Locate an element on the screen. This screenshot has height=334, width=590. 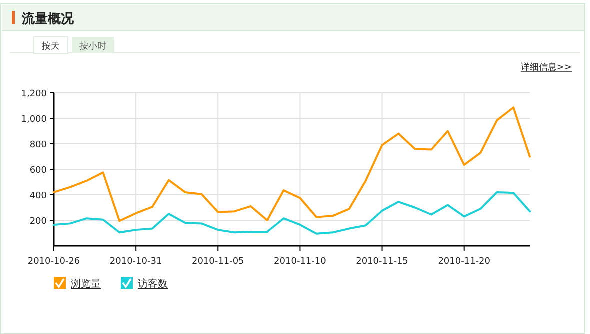
line-series is located at coordinates (292, 213).